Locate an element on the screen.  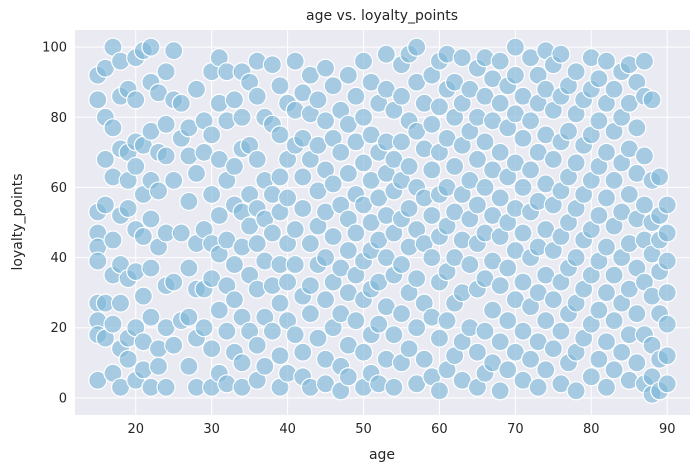
y-tick-label: 100 is located at coordinates (54, 48).